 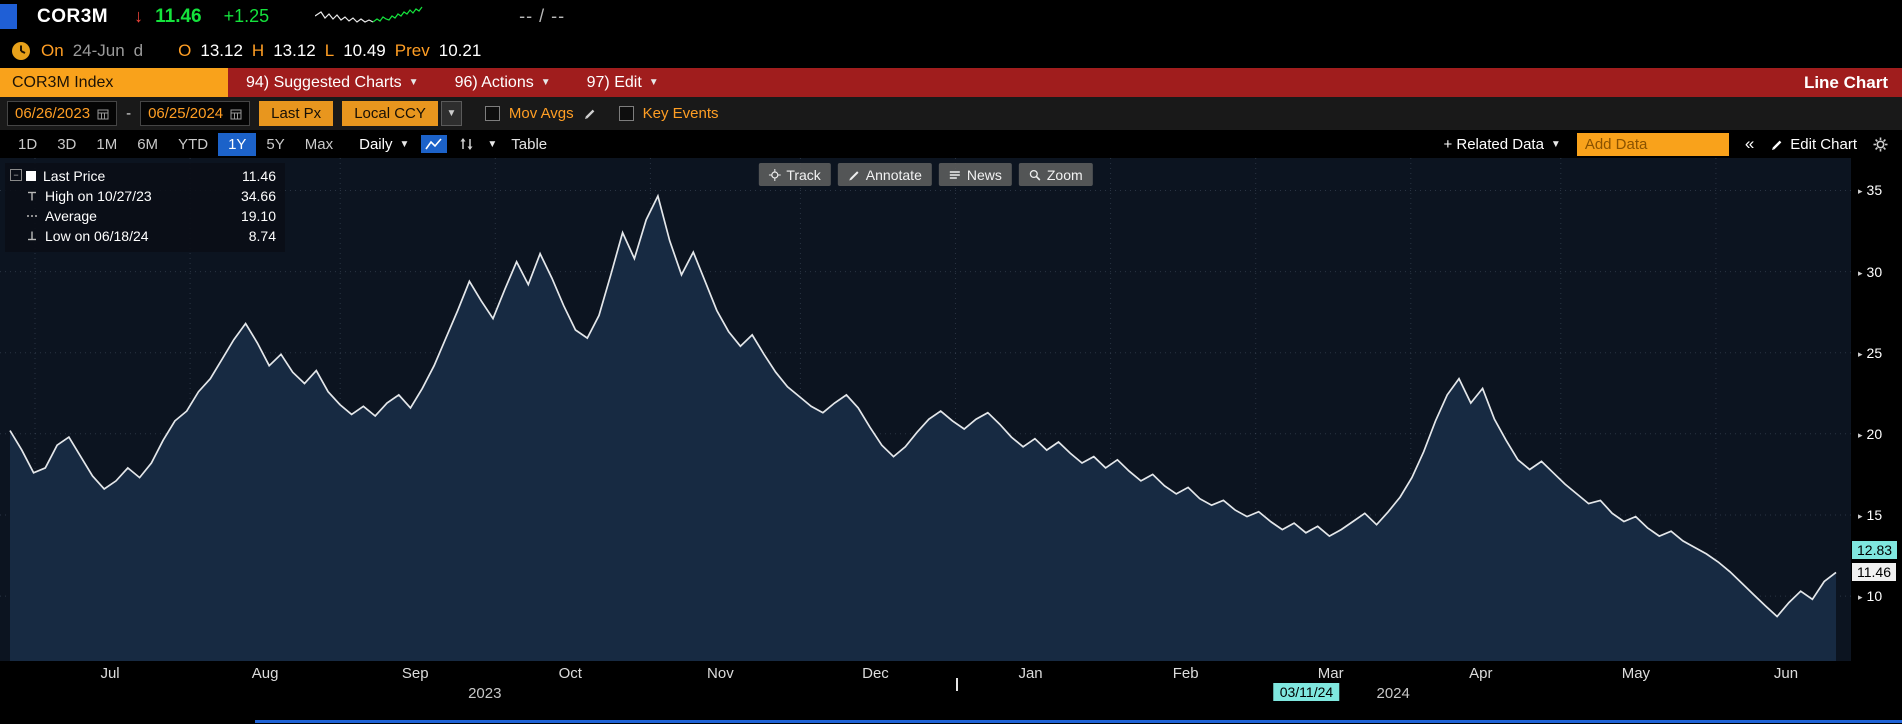 I want to click on track-button: Track, so click(x=794, y=174).